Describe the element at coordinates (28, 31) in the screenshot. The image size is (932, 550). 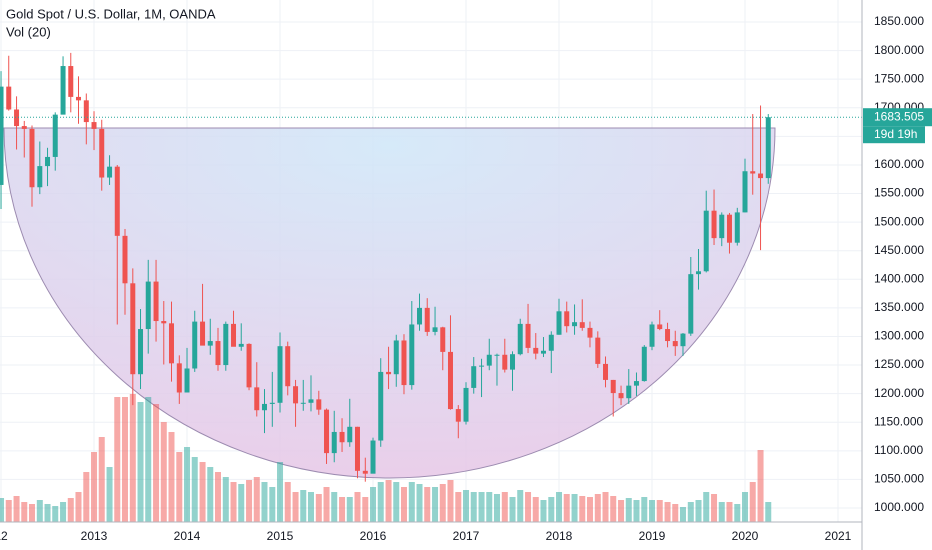
I see `volume-label: Vol (20)` at that location.